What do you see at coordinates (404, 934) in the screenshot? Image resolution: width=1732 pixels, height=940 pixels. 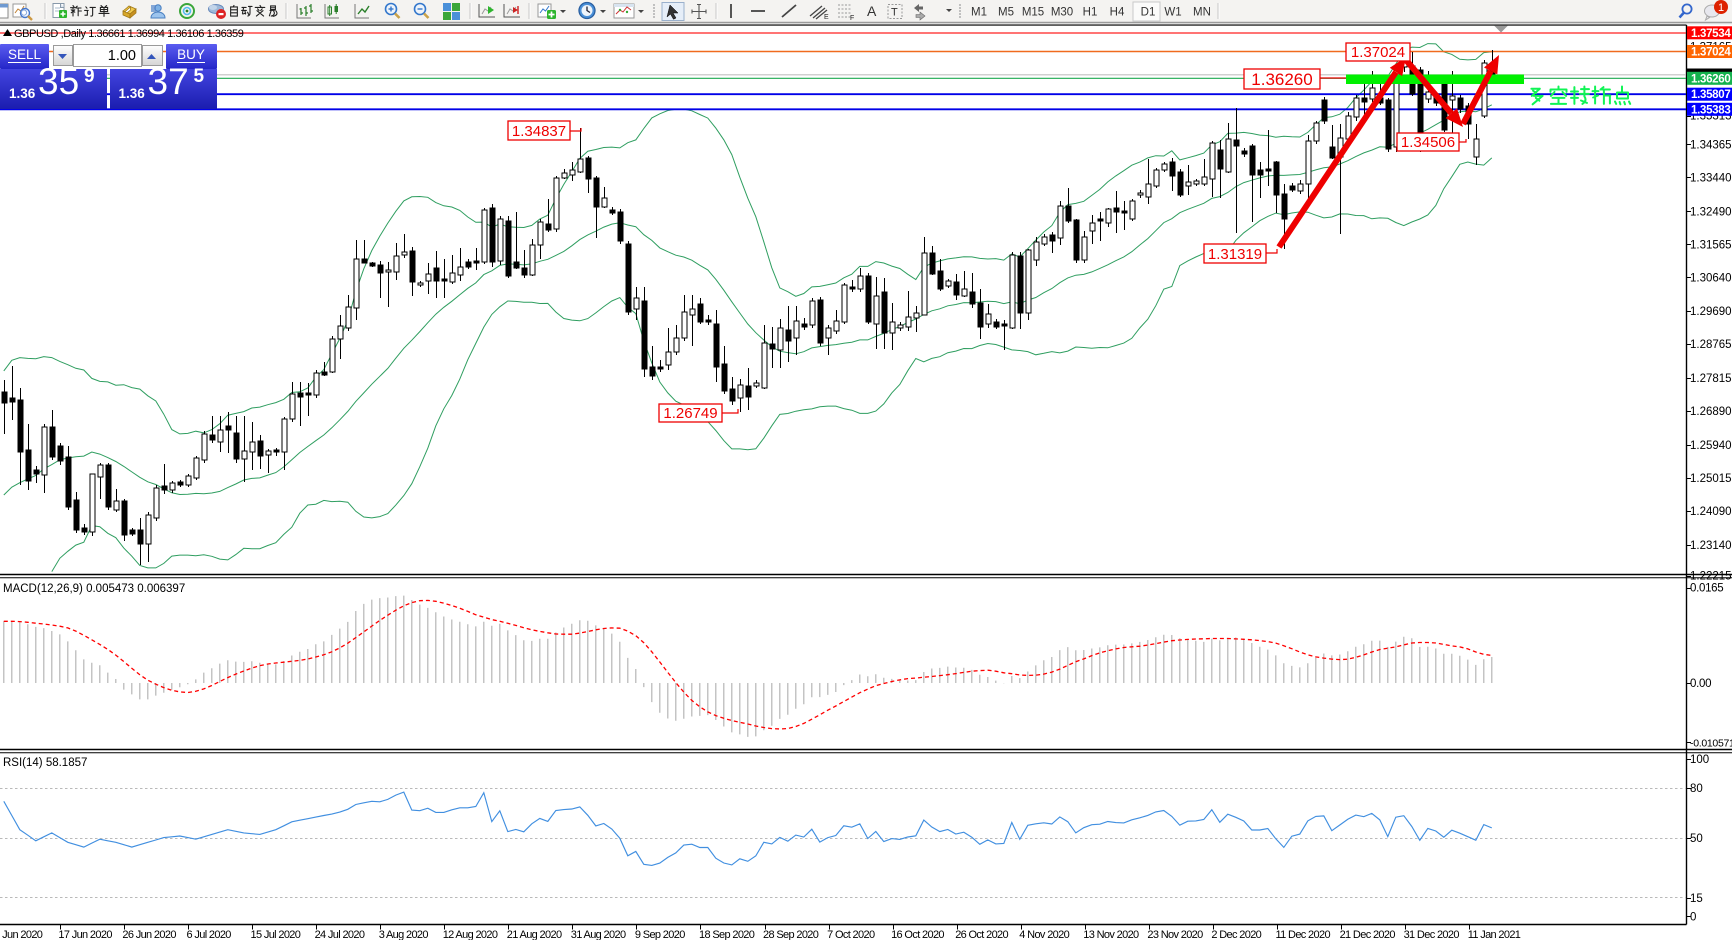 I see `svg-text: 3 Aug 2020` at bounding box center [404, 934].